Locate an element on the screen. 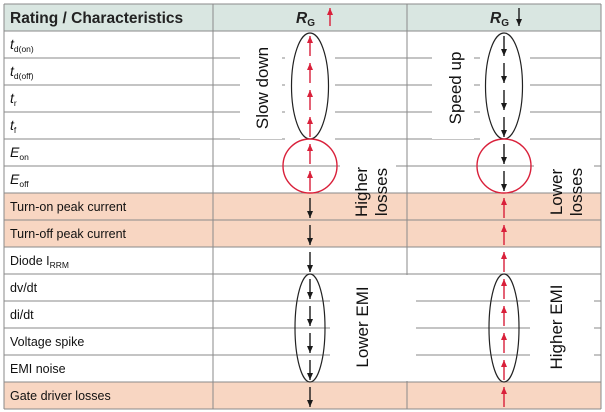  higher-emi-label: Higher EMI is located at coordinates (556, 326).